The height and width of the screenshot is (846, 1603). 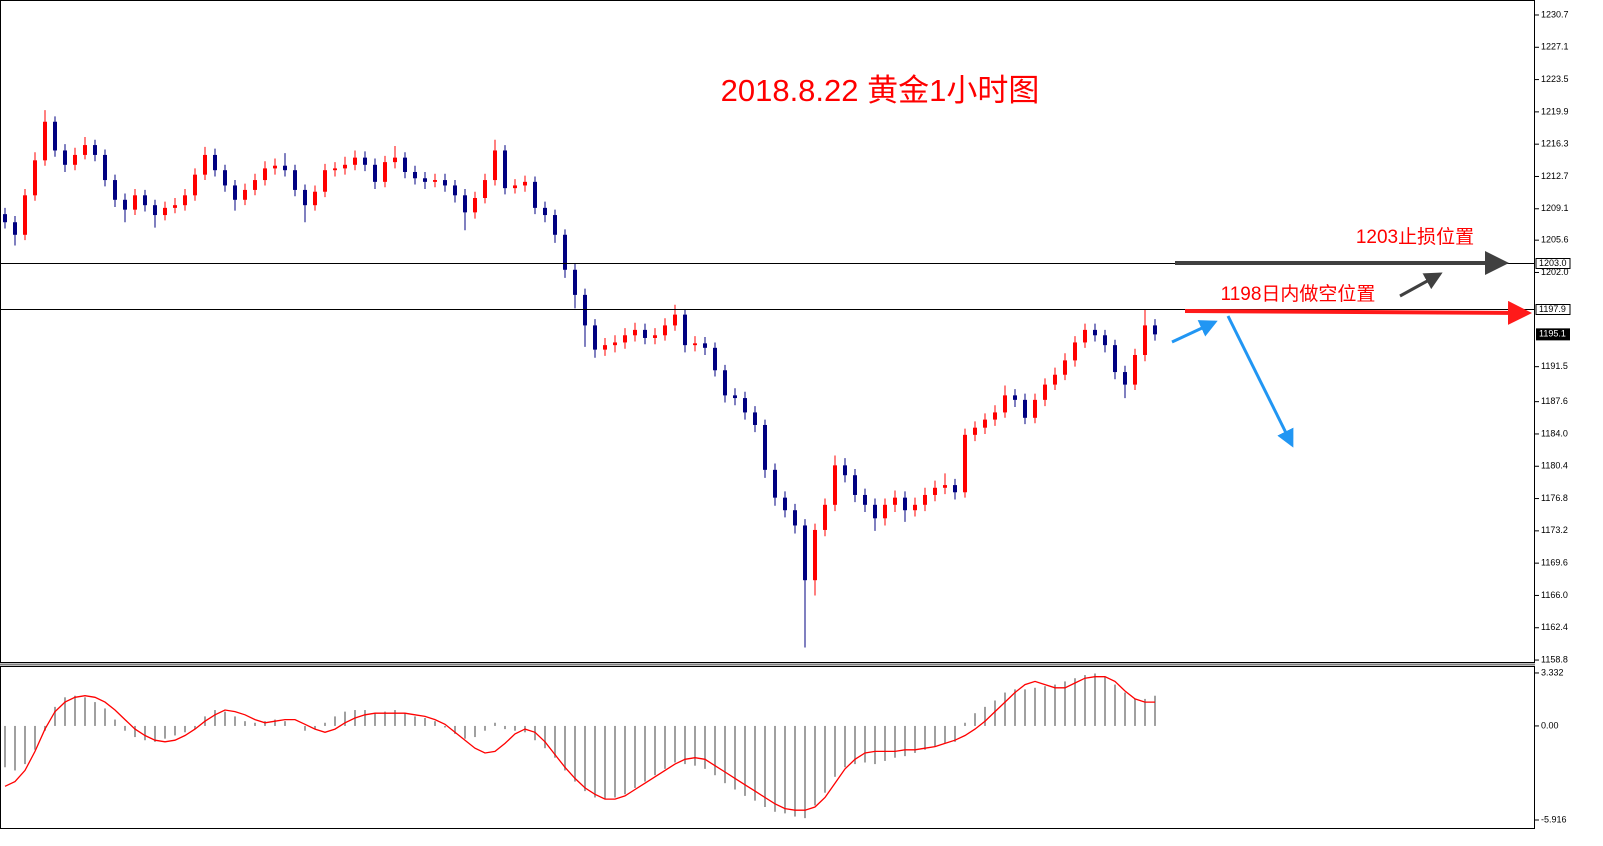 What do you see at coordinates (1358, 312) in the screenshot?
I see `short-arrow` at bounding box center [1358, 312].